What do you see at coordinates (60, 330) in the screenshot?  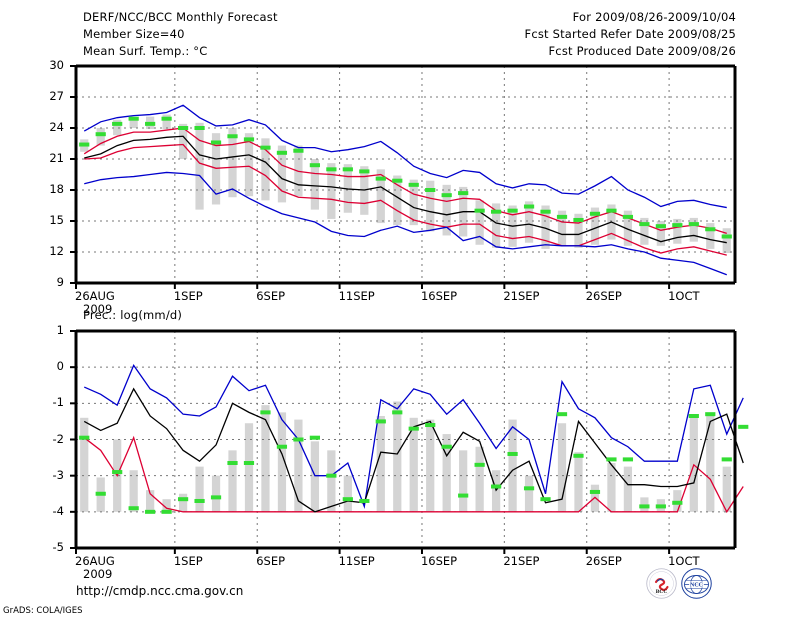 I see `y-axis-label: 1` at bounding box center [60, 330].